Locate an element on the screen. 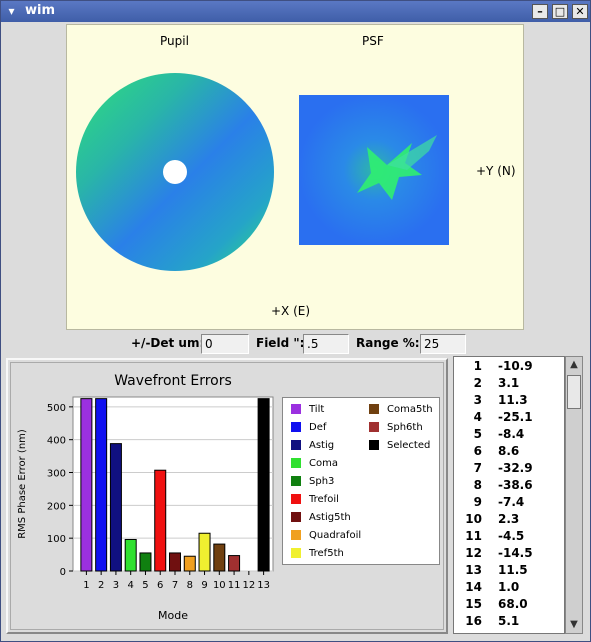 Image resolution: width=591 pixels, height=642 pixels. legend-item: Coma is located at coordinates (314, 465).